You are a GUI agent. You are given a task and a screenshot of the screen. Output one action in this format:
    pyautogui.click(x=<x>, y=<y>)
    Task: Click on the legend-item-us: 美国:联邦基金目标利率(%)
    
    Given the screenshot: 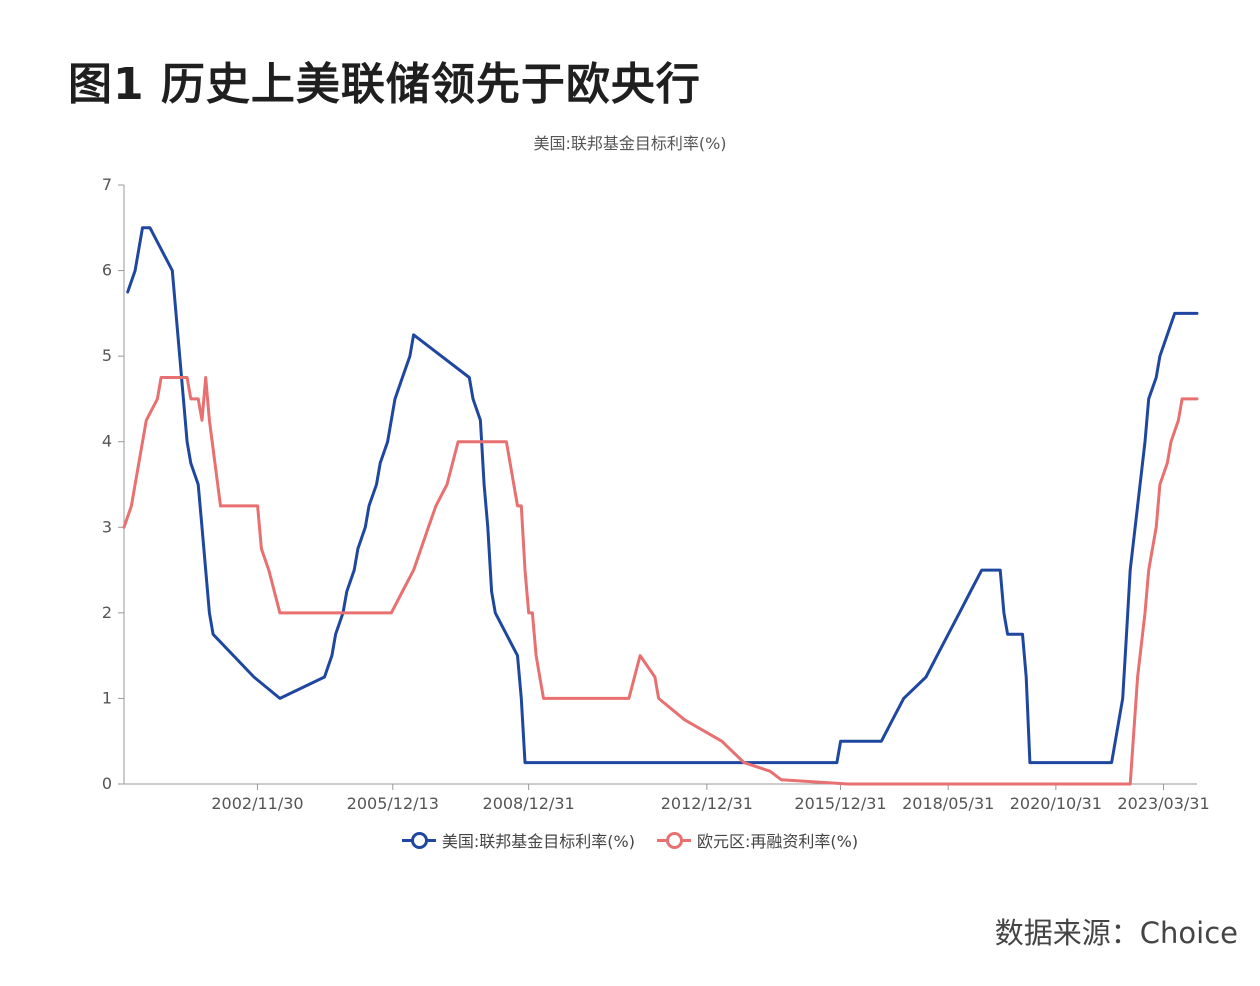 What is the action you would take?
    pyautogui.click(x=518, y=840)
    